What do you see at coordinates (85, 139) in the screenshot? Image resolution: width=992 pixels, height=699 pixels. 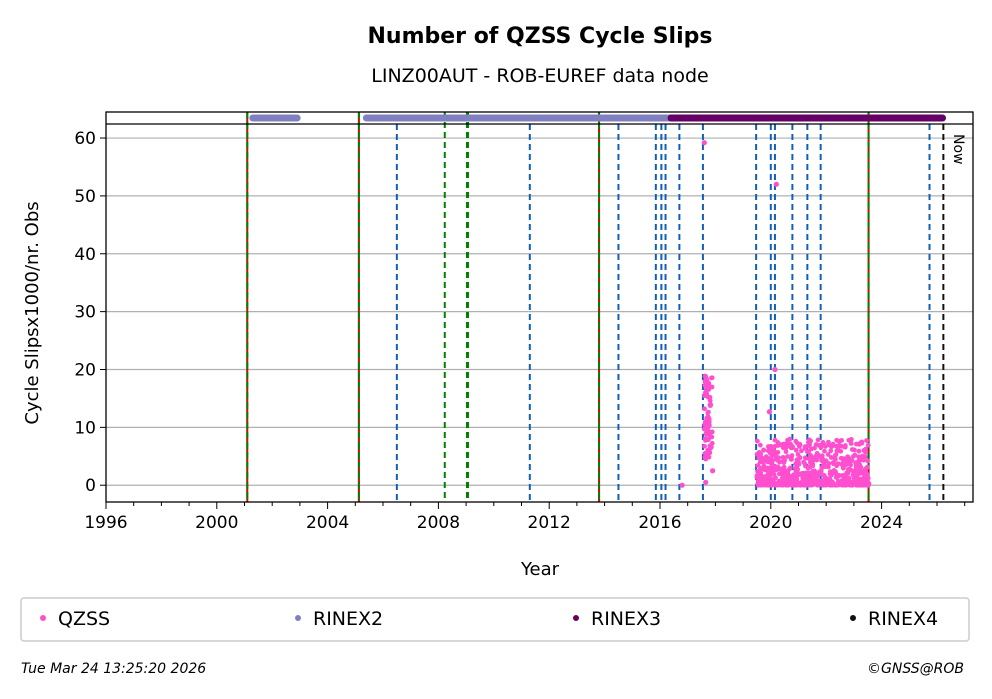 I see `y-tick-label: 60` at bounding box center [85, 139].